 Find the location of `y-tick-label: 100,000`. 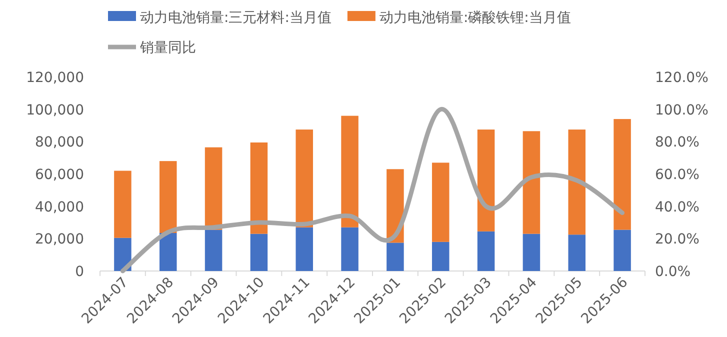

y-tick-label: 100,000 is located at coordinates (55, 110).